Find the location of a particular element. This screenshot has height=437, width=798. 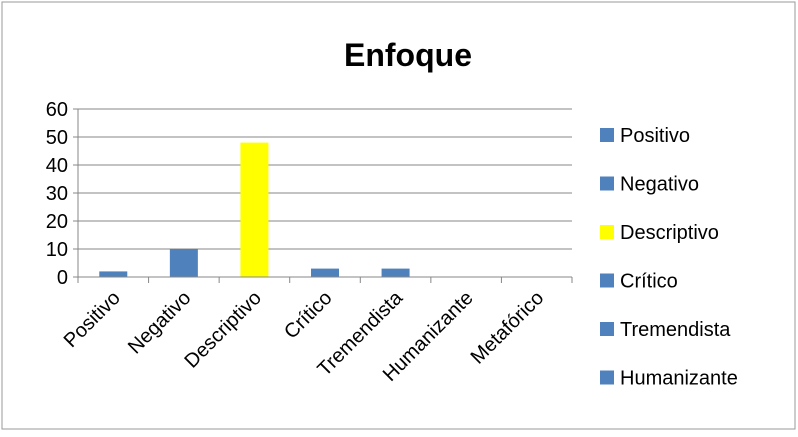

y-tick-label: 0 is located at coordinates (62, 278).